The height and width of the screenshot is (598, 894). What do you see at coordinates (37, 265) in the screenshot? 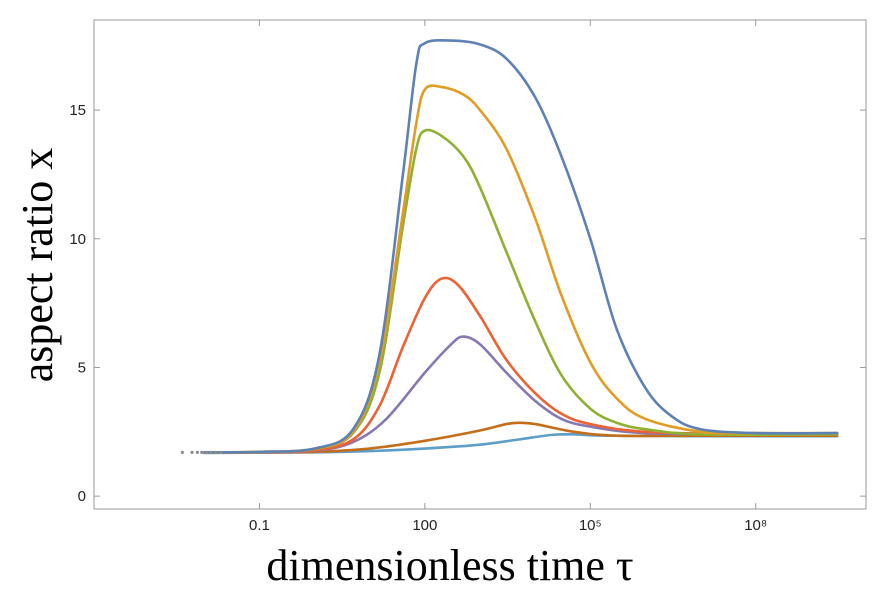
I see `y-axis-title: aspect ratio x` at bounding box center [37, 265].